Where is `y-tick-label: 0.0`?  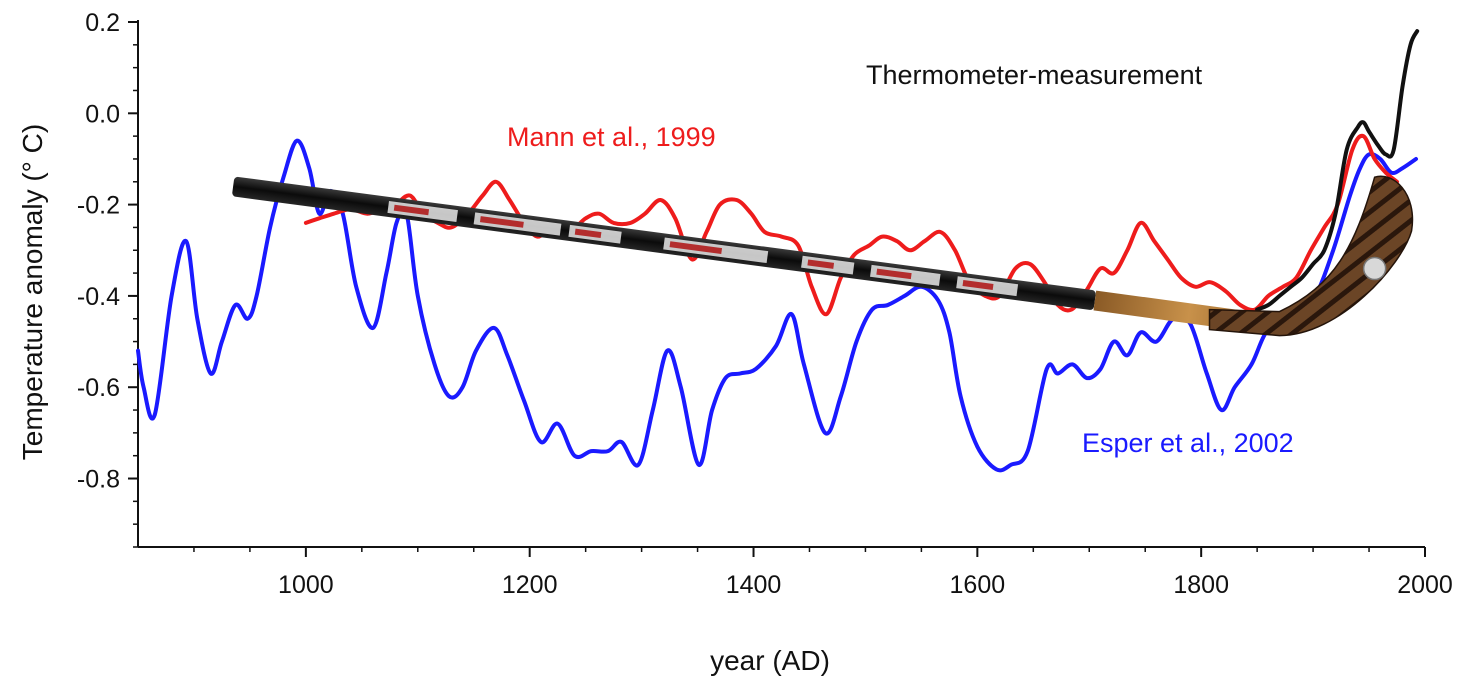
y-tick-label: 0.0 is located at coordinates (102, 114).